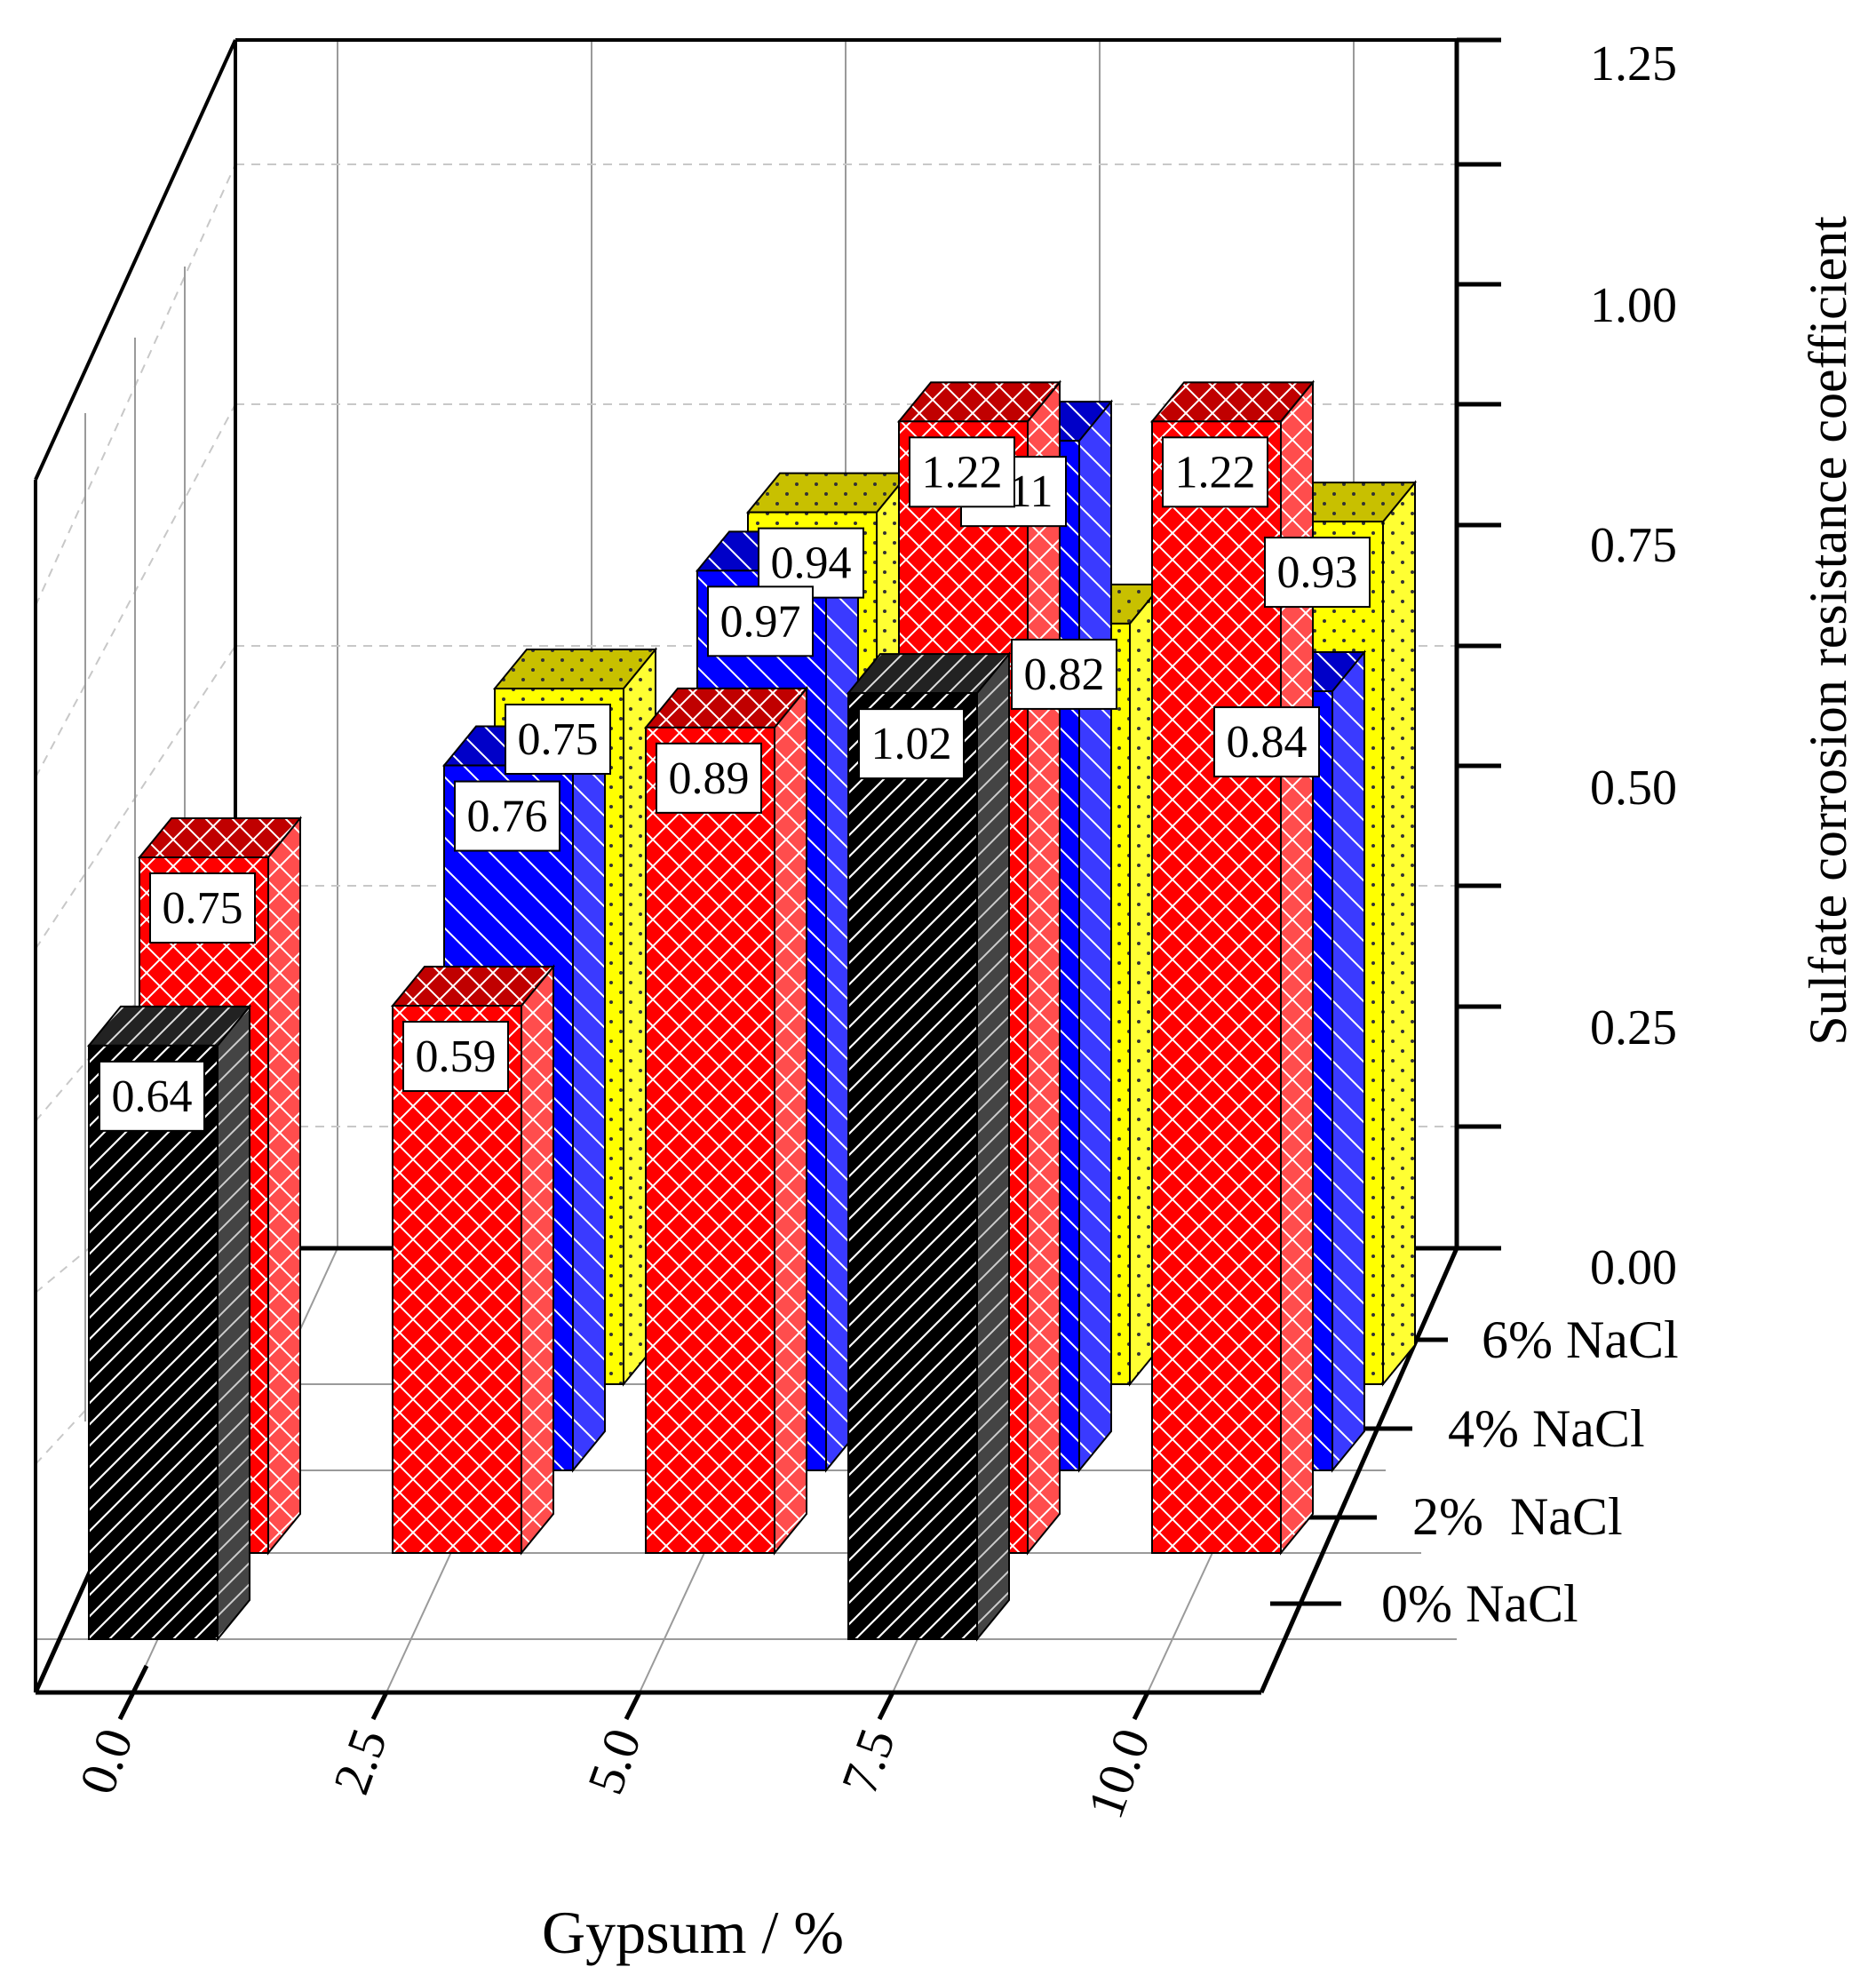 The height and width of the screenshot is (1983, 1876). I want to click on y-tick-label: 0.00, so click(1633, 1267).